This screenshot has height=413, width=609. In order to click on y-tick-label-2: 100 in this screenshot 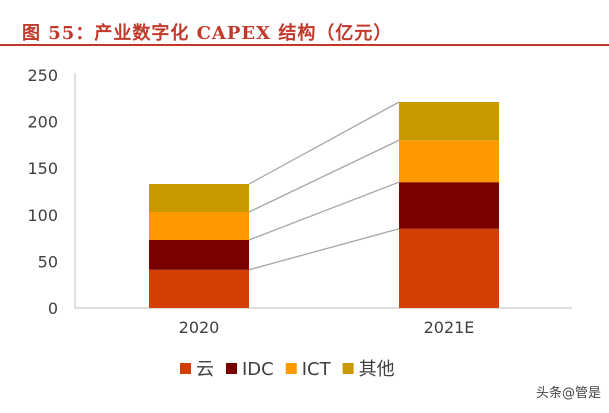, I will do `click(42, 215)`.